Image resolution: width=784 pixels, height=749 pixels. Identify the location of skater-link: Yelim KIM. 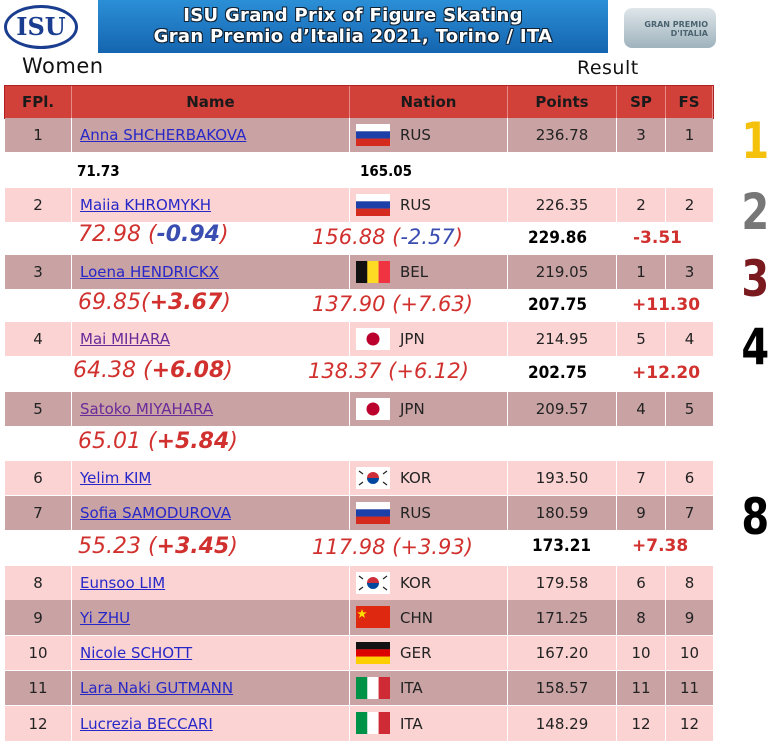
(116, 478).